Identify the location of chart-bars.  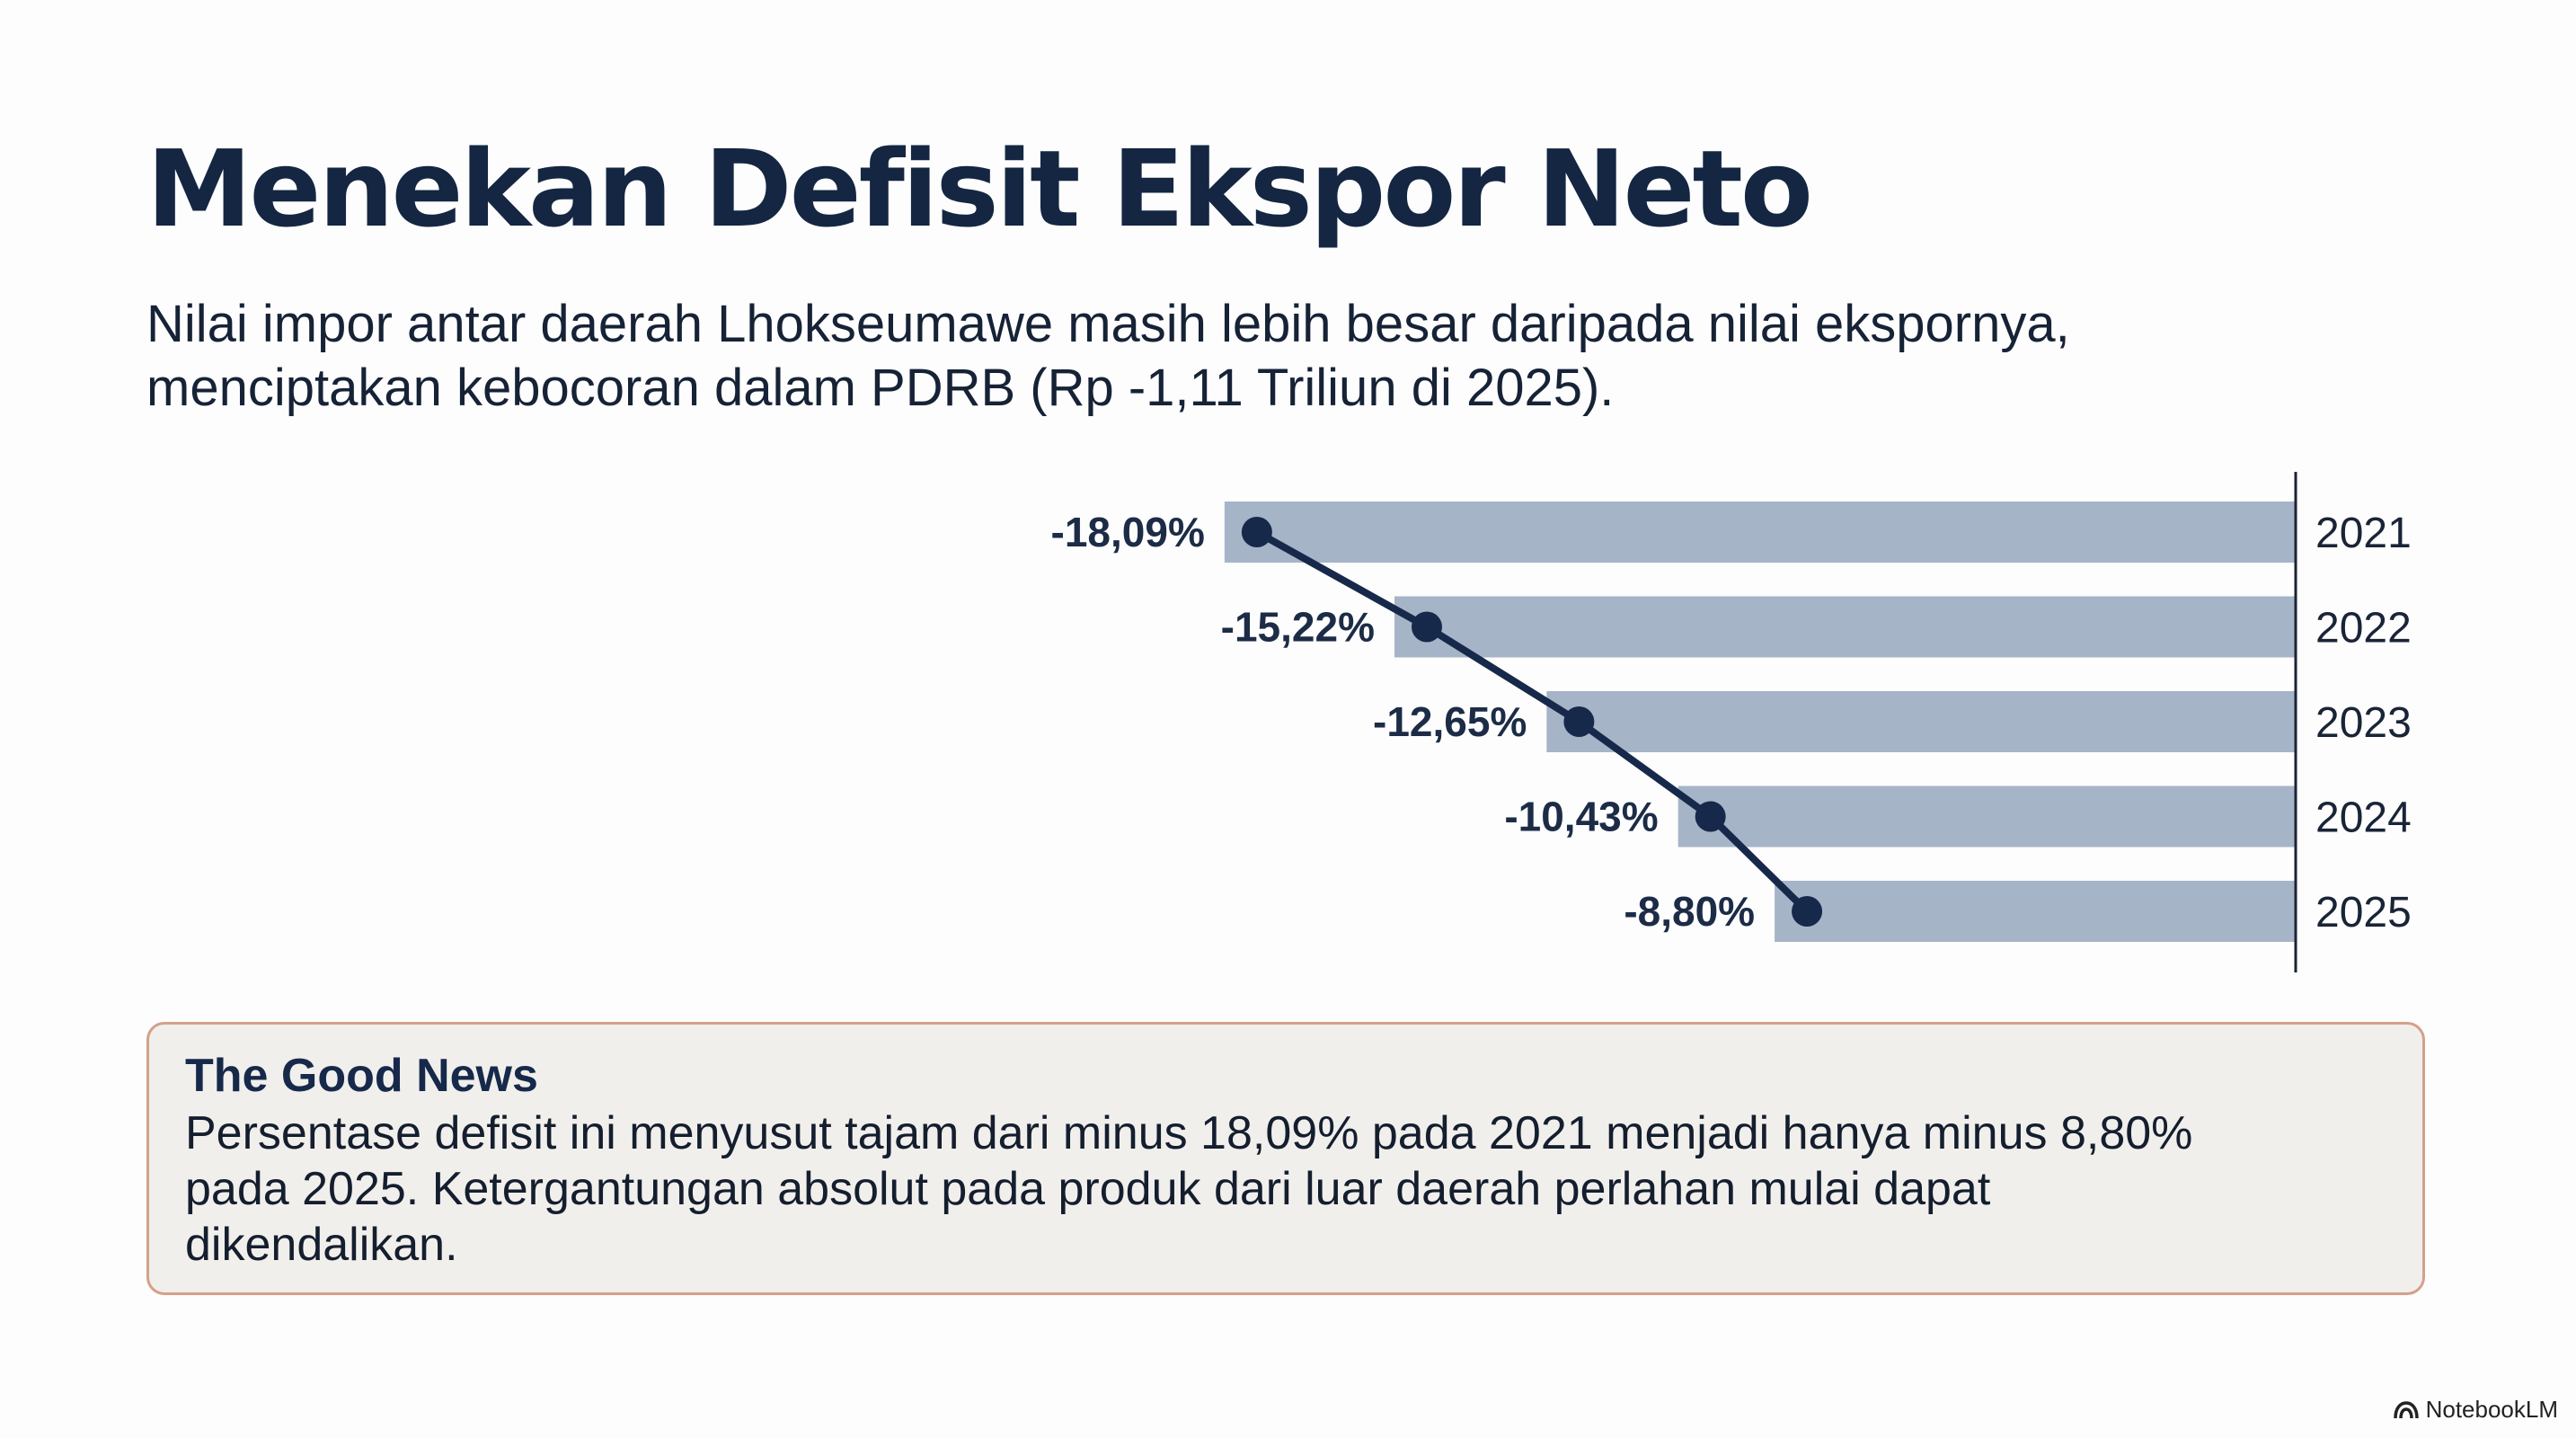
(1760, 722).